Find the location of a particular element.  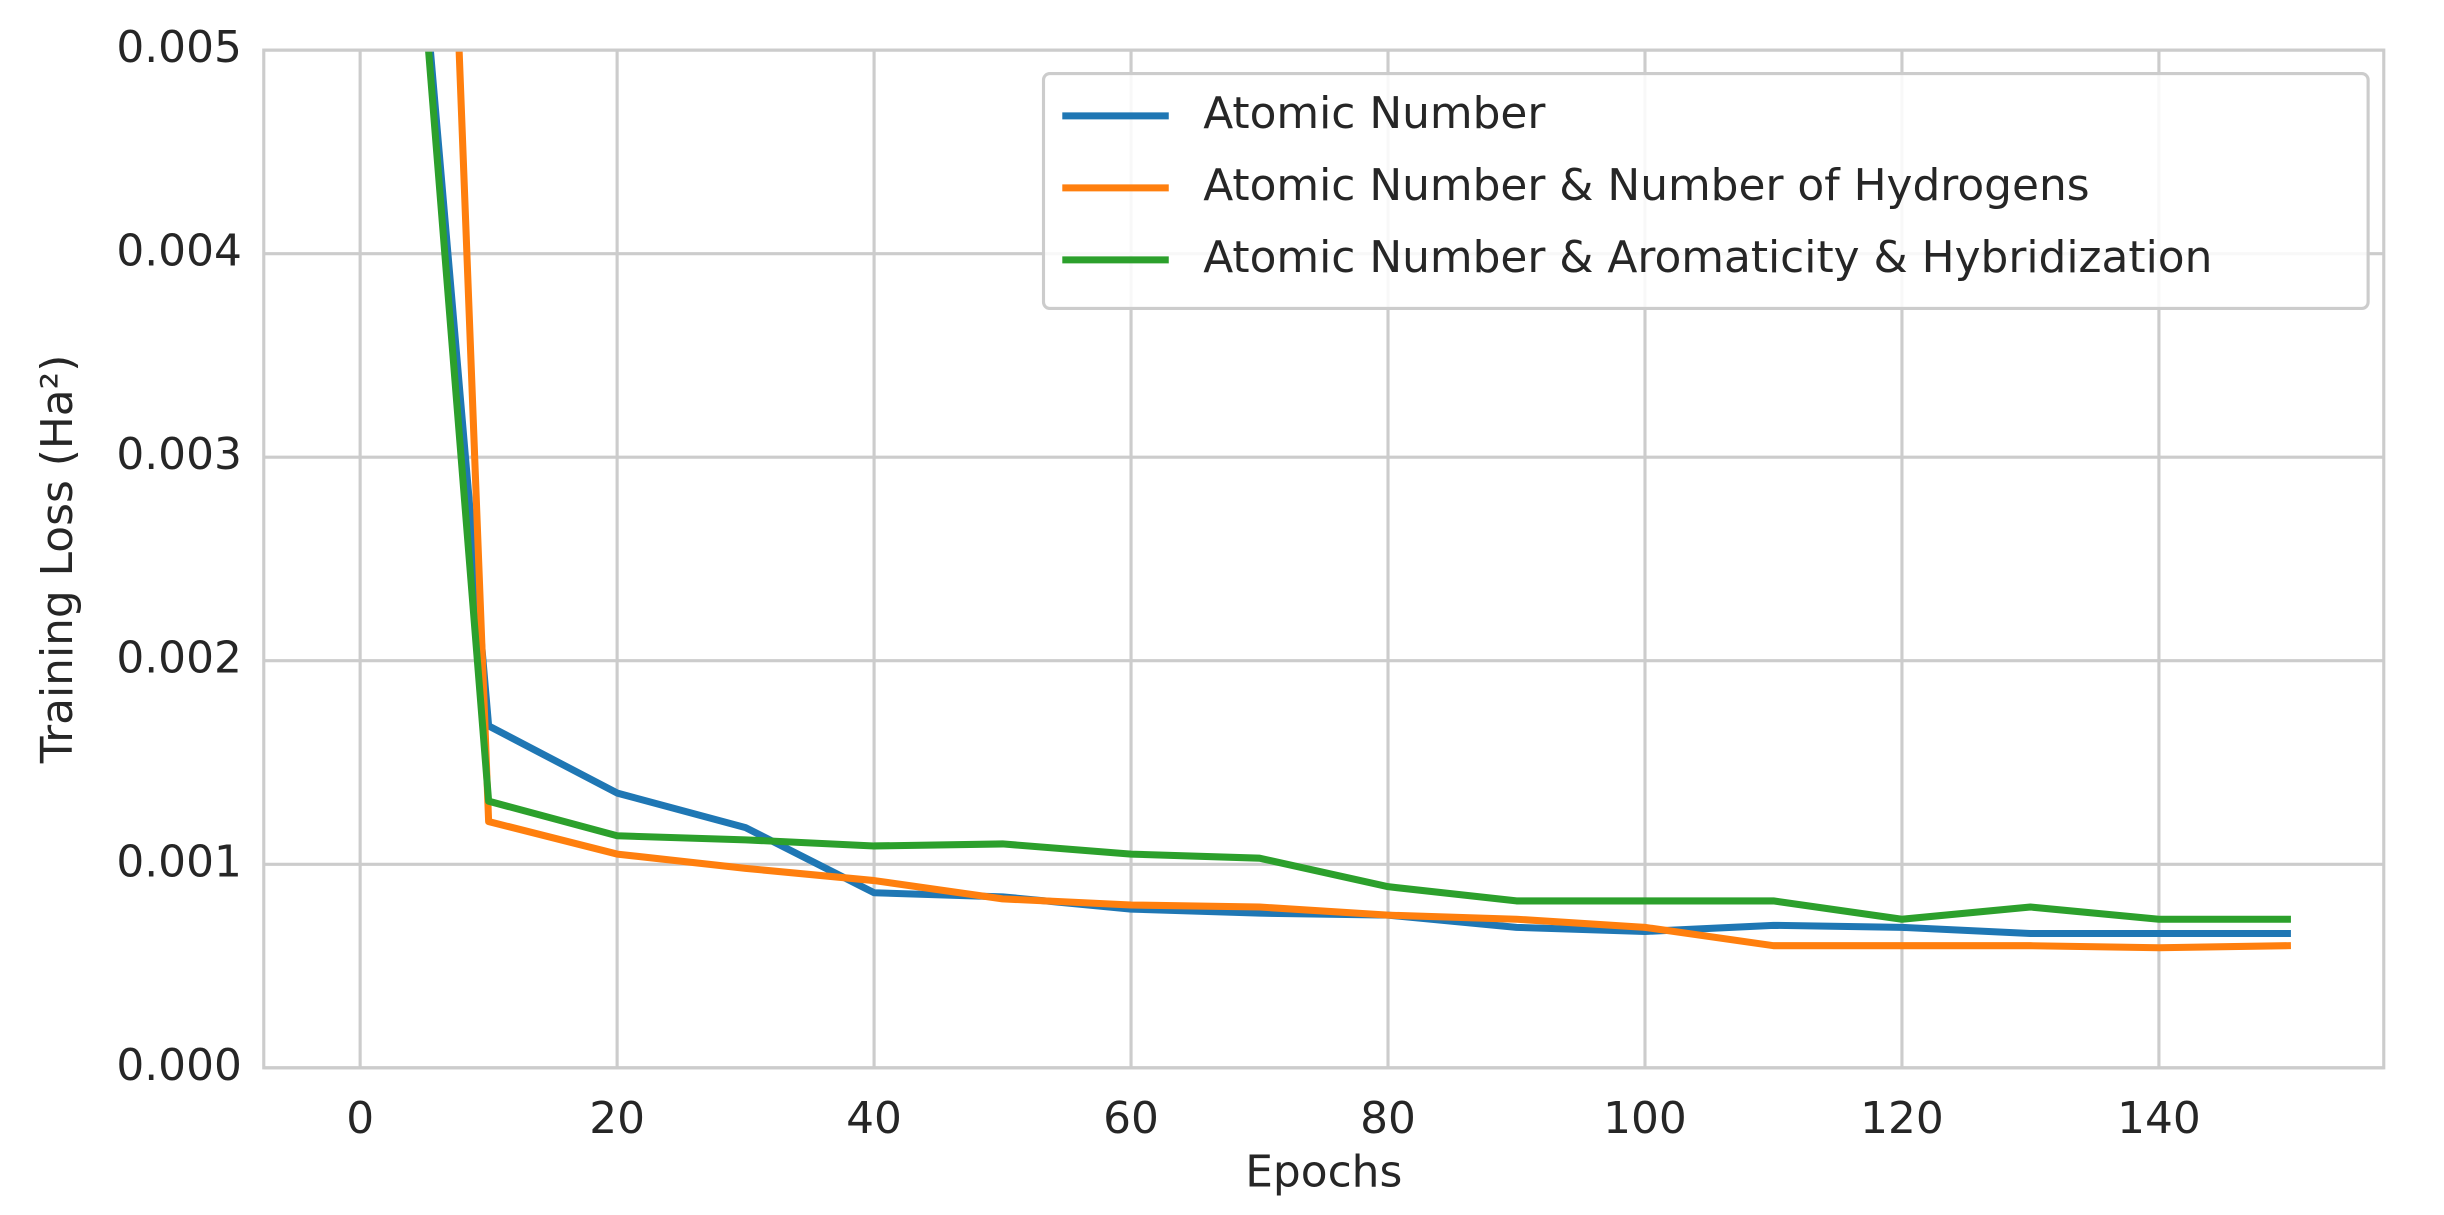

x-tick-label: 0 is located at coordinates (360, 1118).